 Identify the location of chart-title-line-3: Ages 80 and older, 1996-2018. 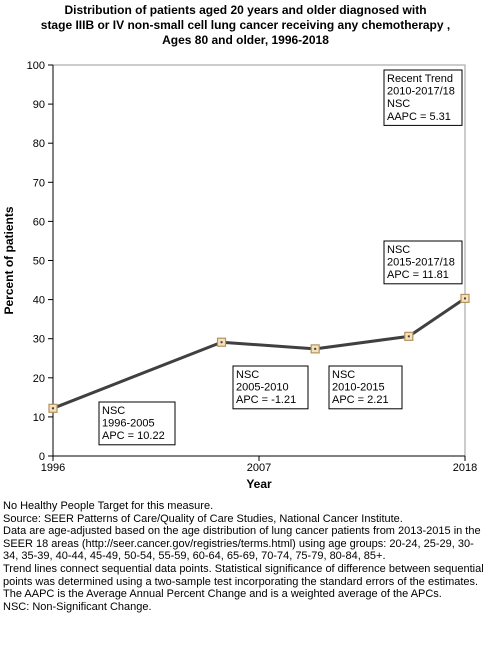
(245, 40).